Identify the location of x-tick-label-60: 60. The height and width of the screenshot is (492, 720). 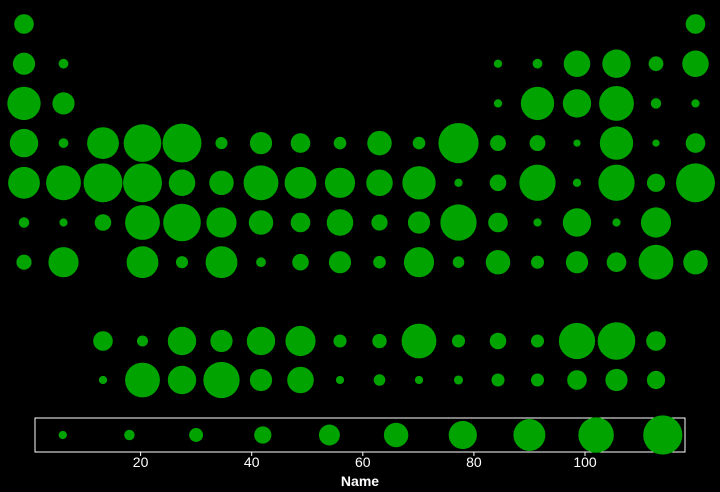
(363, 462).